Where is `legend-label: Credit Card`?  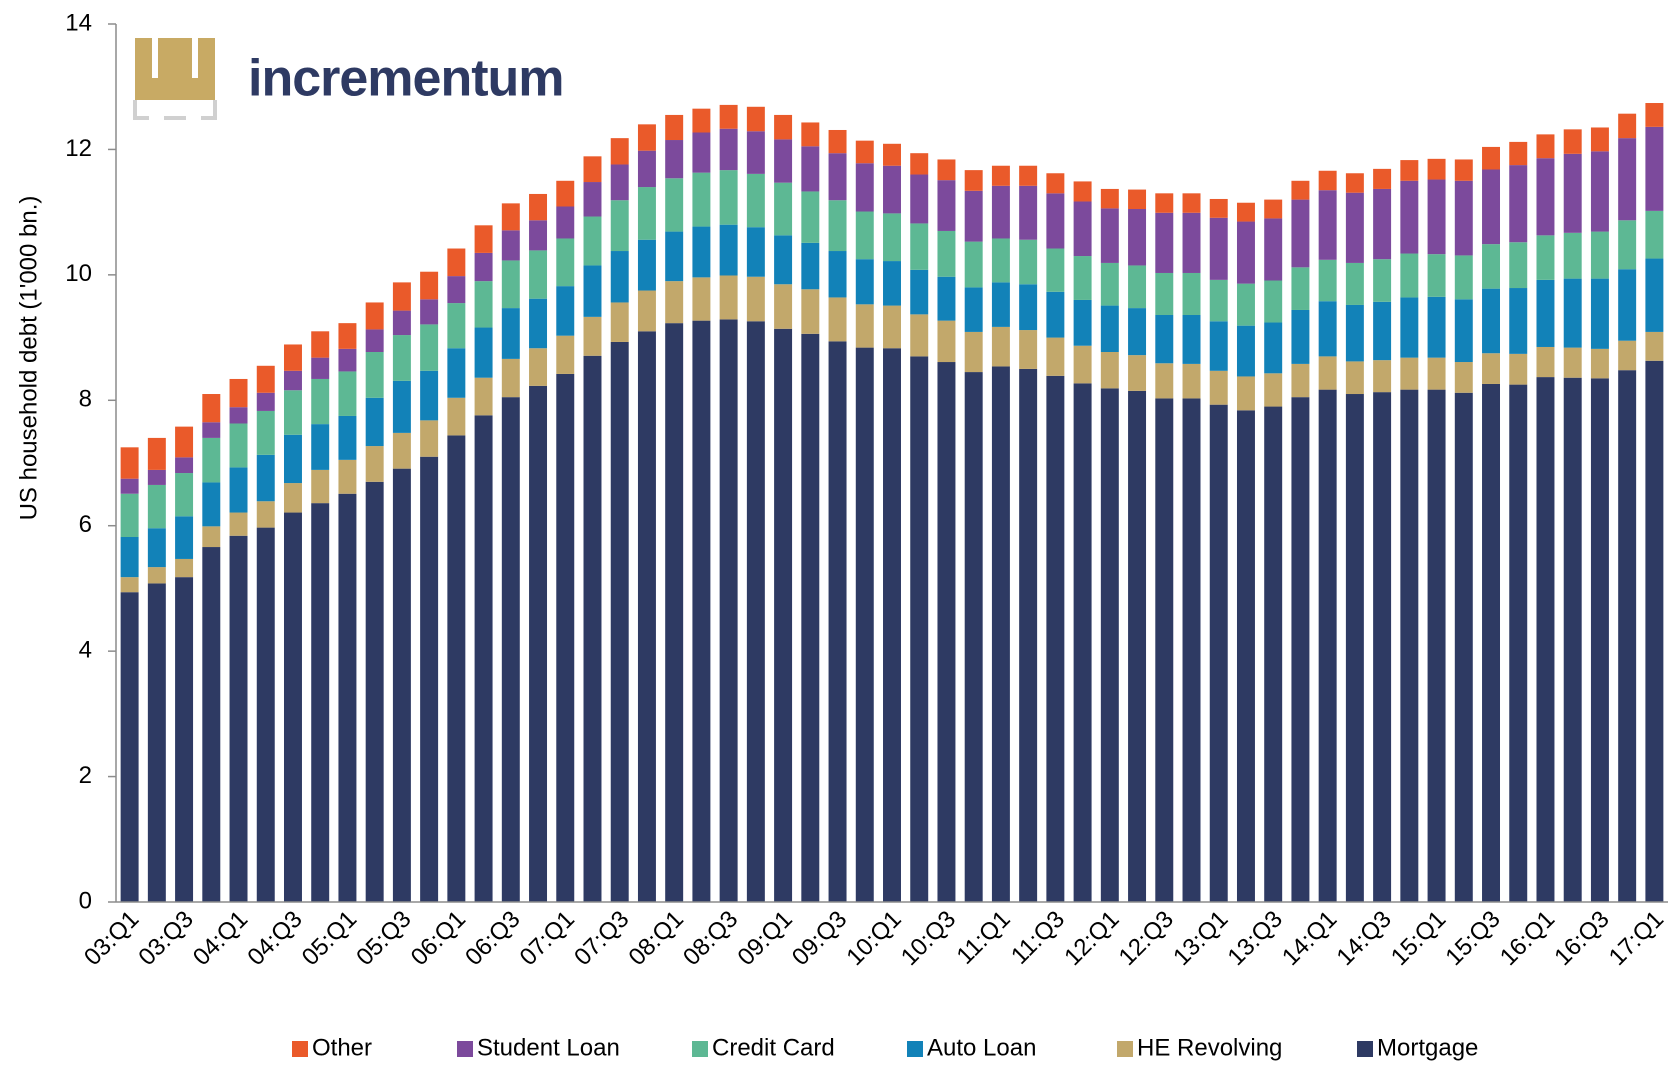 legend-label: Credit Card is located at coordinates (773, 1047).